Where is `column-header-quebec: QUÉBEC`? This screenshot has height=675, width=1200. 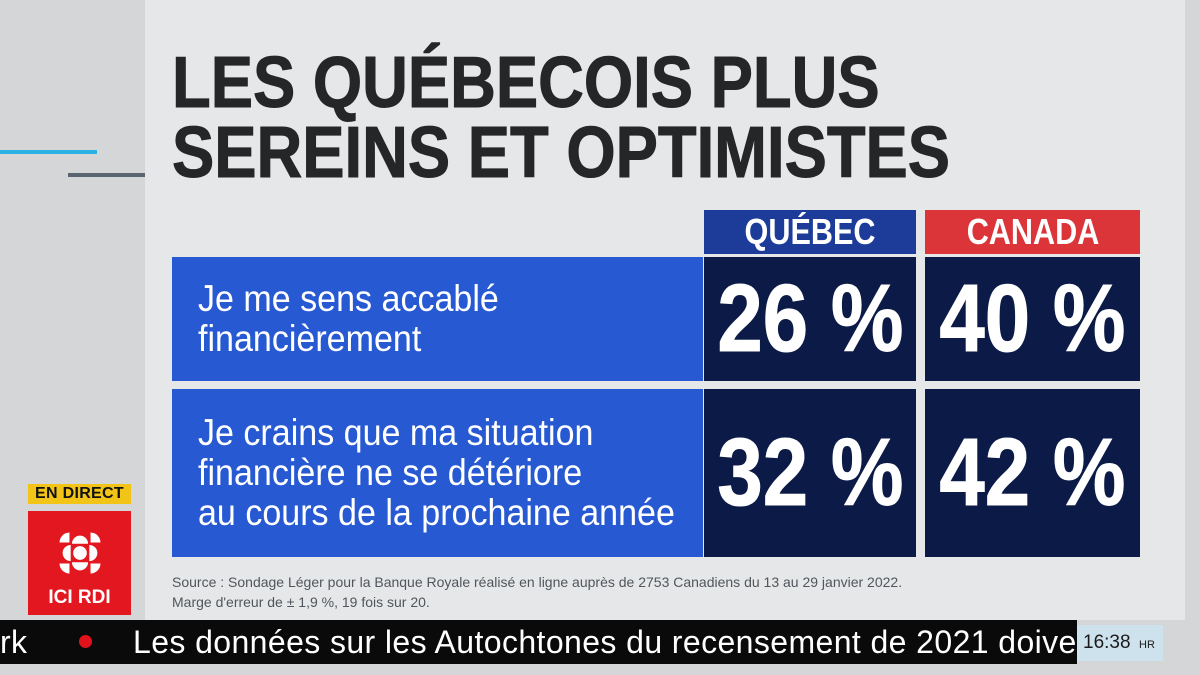
column-header-quebec: QUÉBEC is located at coordinates (810, 232).